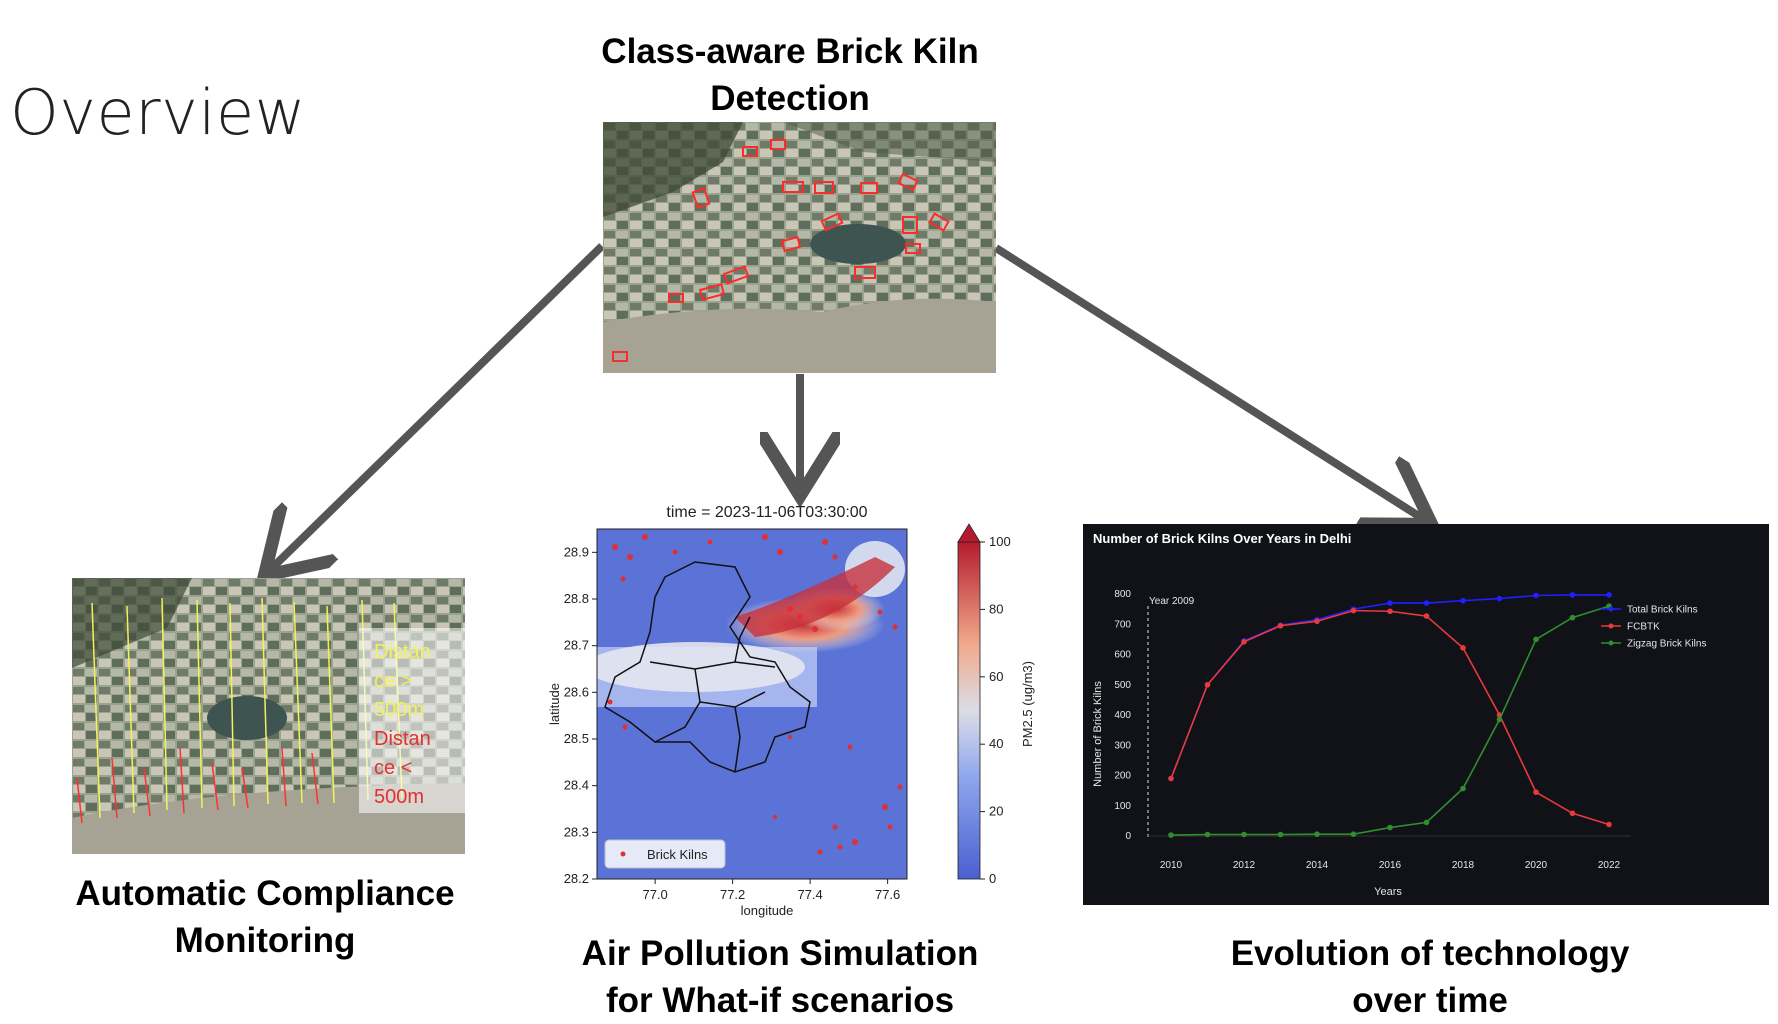 The height and width of the screenshot is (1024, 1778). Describe the element at coordinates (268, 716) in the screenshot. I see `compliance-monitoring-image: Distan ce > 500m Distan ce < 500m` at that location.